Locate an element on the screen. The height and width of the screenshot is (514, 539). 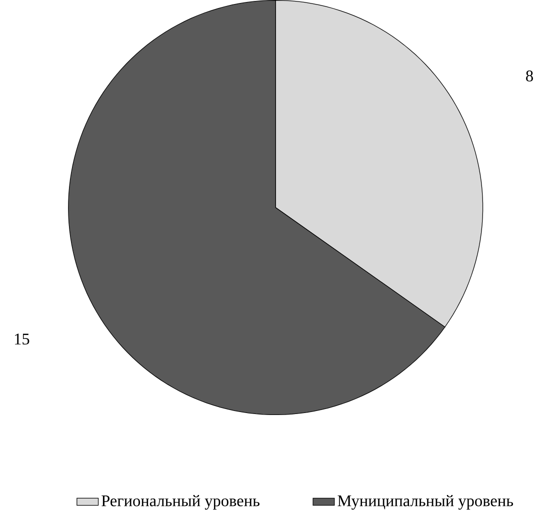
legend-label: Муниципальный уровень is located at coordinates (426, 502).